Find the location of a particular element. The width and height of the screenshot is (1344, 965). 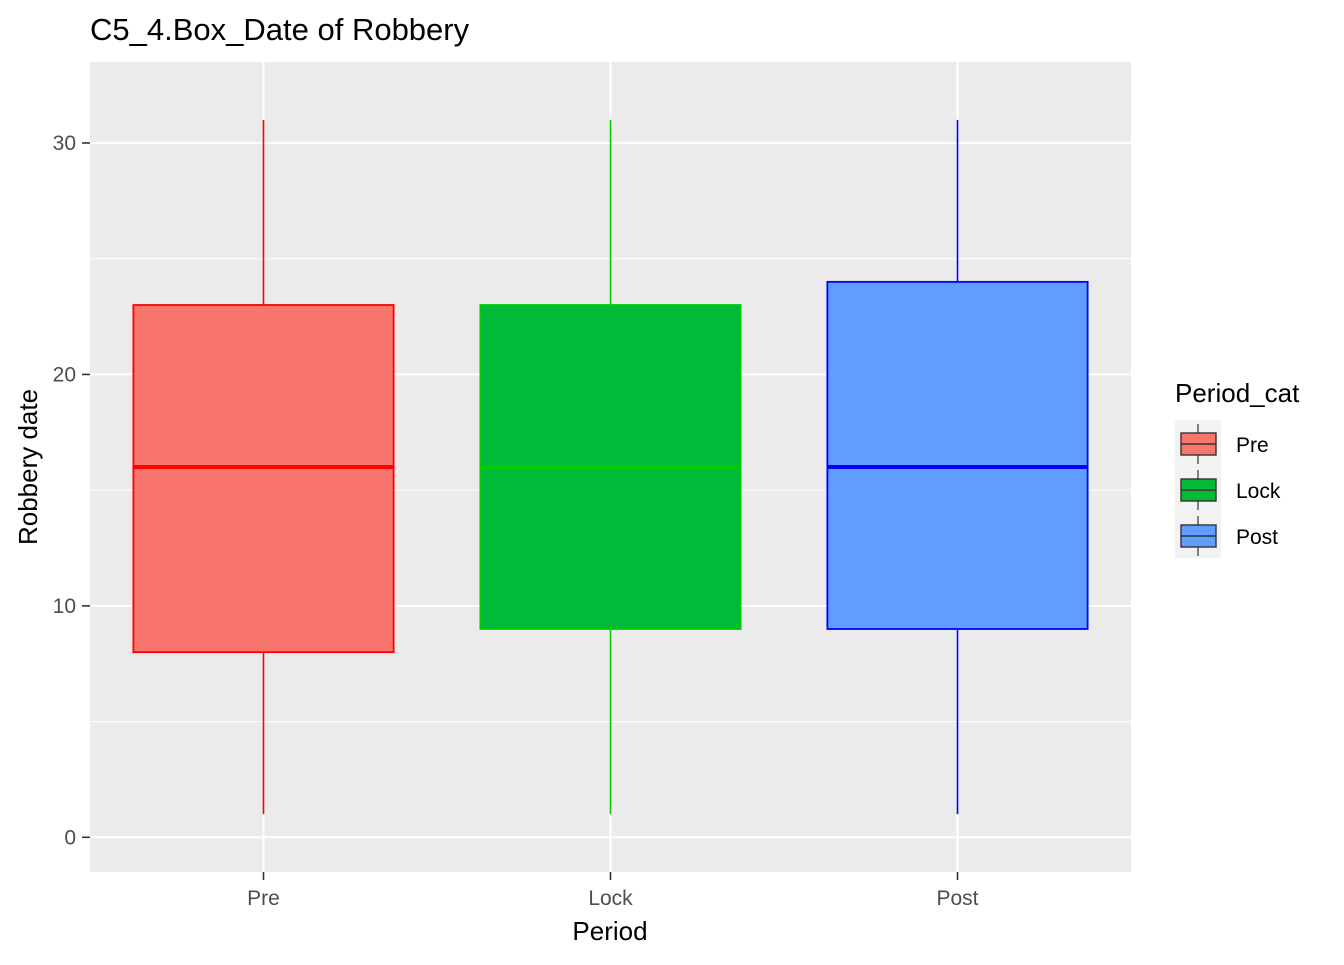

y-axis: 0 10 20 30 is located at coordinates (71, 490).